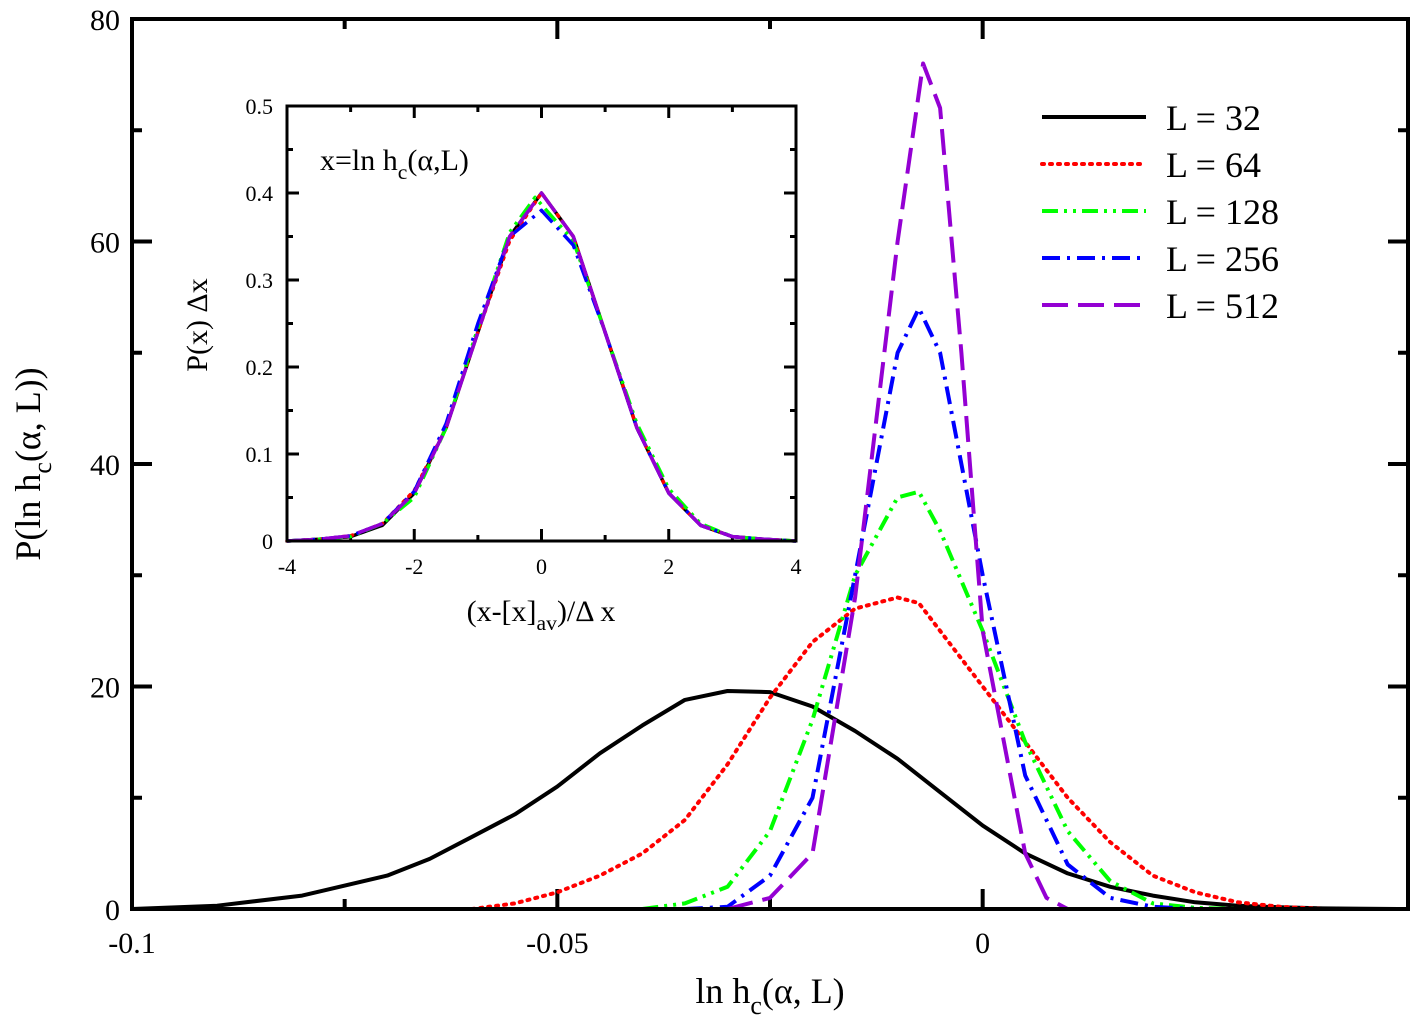 This screenshot has width=1415, height=1031. Describe the element at coordinates (769, 995) in the screenshot. I see `main-x-axis-title: ln hc(α, L)` at that location.